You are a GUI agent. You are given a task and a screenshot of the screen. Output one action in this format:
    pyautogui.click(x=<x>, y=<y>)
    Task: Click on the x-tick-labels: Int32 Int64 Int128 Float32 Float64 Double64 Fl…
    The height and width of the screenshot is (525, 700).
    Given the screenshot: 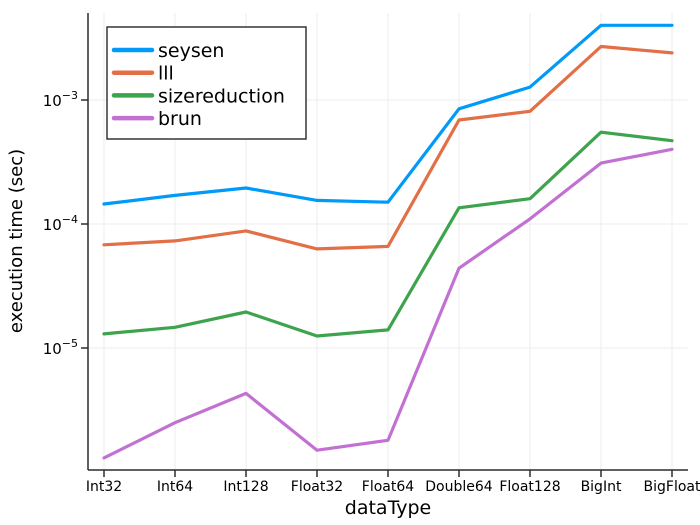 What is the action you would take?
    pyautogui.click(x=393, y=487)
    